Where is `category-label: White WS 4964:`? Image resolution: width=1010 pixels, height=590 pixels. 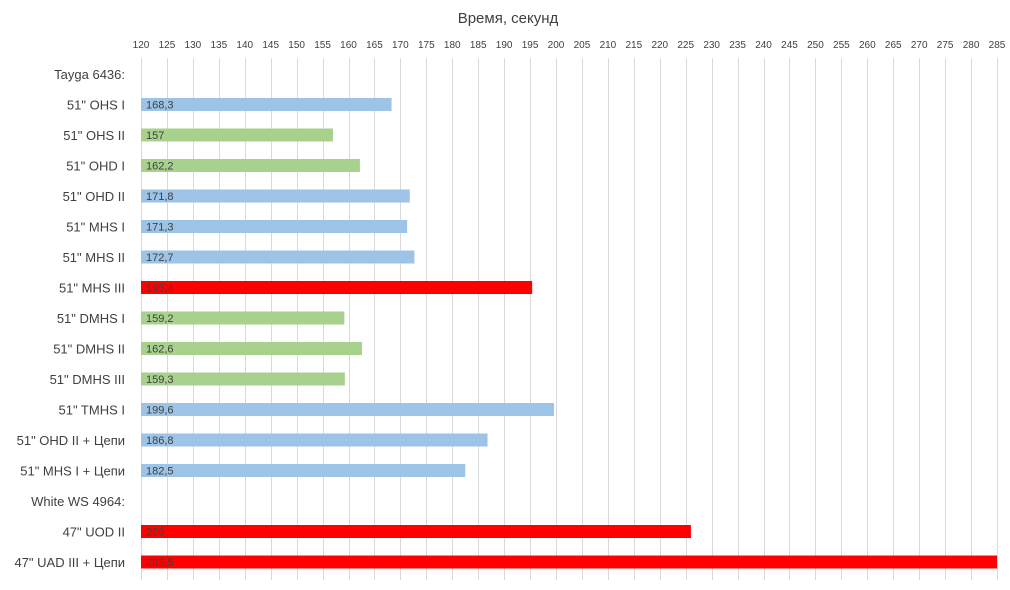
category-label: White WS 4964: is located at coordinates (78, 501).